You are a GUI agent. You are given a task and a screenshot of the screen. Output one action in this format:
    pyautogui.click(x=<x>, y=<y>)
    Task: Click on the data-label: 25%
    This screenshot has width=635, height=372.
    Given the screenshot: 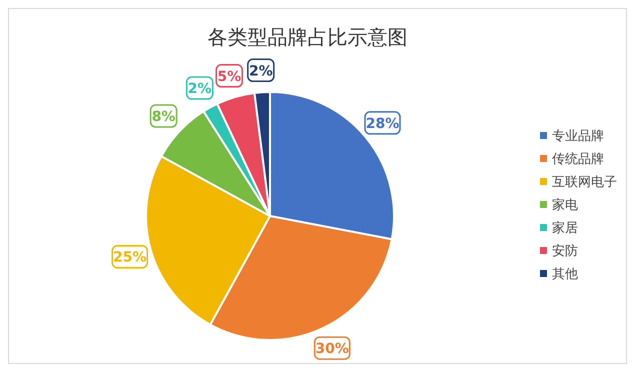 What is the action you would take?
    pyautogui.click(x=130, y=258)
    